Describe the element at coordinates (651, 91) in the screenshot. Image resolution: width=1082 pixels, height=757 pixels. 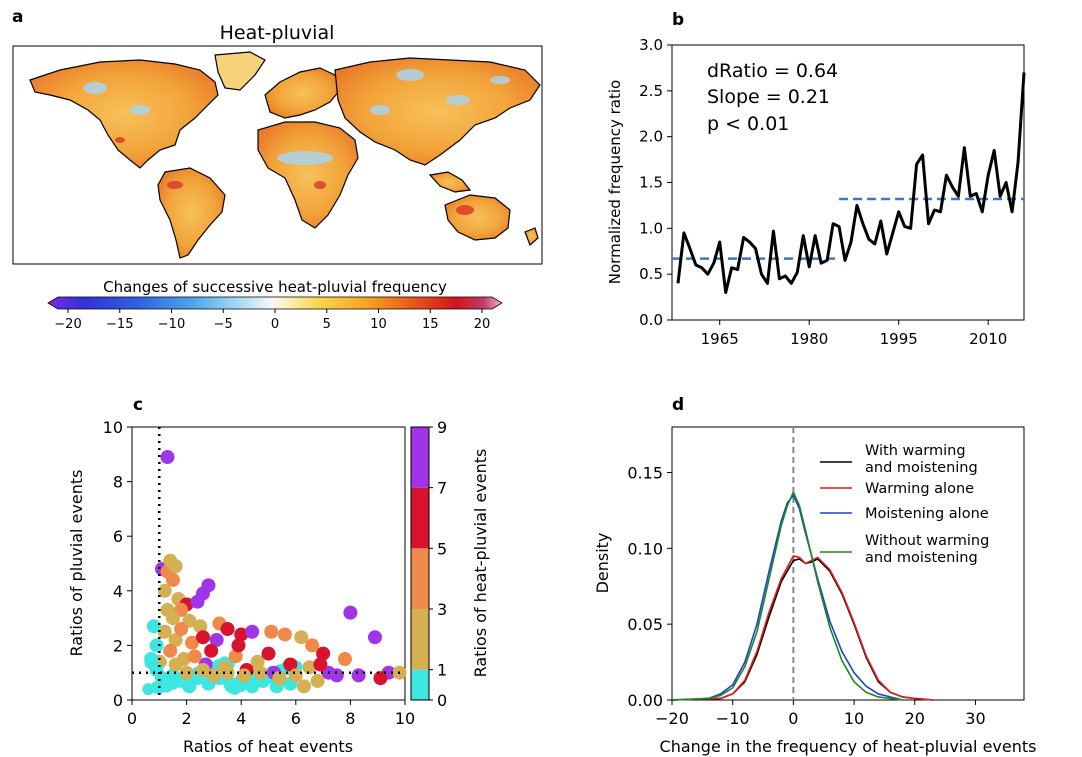
I see `plot-b-ytick-label: 2.5` at that location.